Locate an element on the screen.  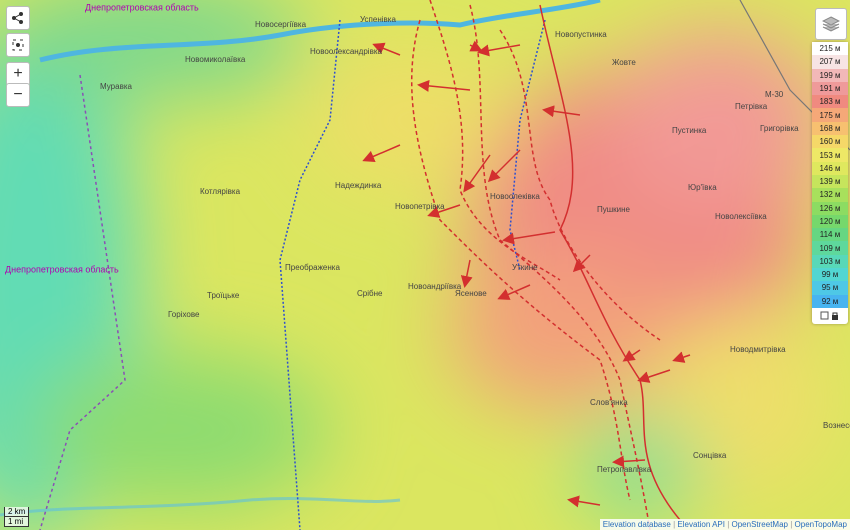
legend-entry: 215 м is located at coordinates (830, 49).